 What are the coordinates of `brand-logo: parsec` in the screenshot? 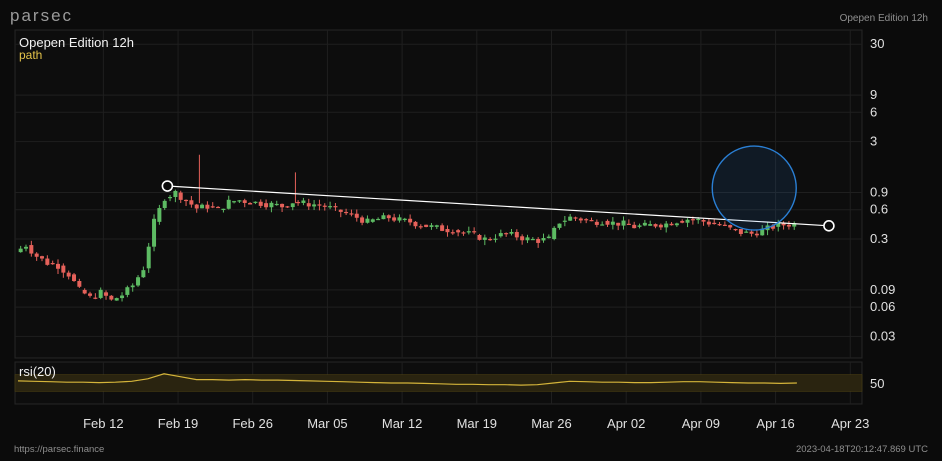 It's located at (42, 15).